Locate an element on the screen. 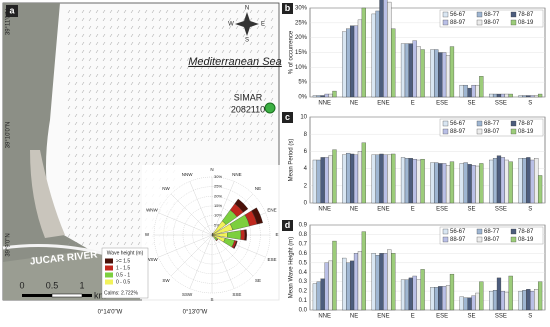  legend-label: 78-87 is located at coordinates (526, 232).